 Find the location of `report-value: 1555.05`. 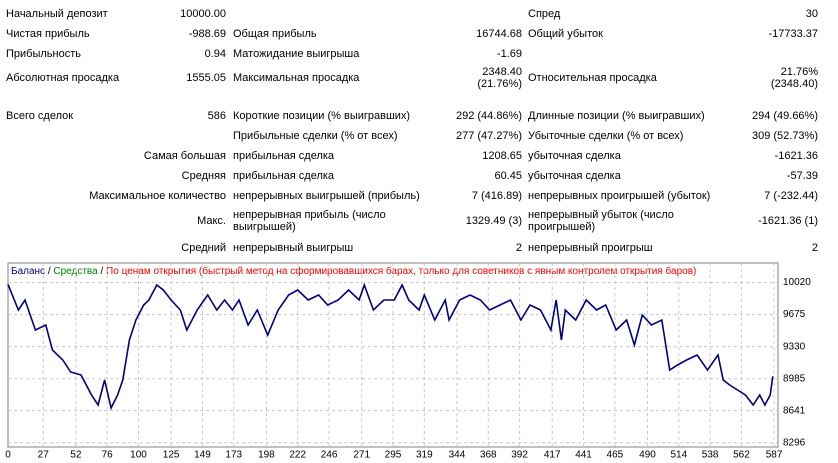

report-value: 1555.05 is located at coordinates (206, 78).